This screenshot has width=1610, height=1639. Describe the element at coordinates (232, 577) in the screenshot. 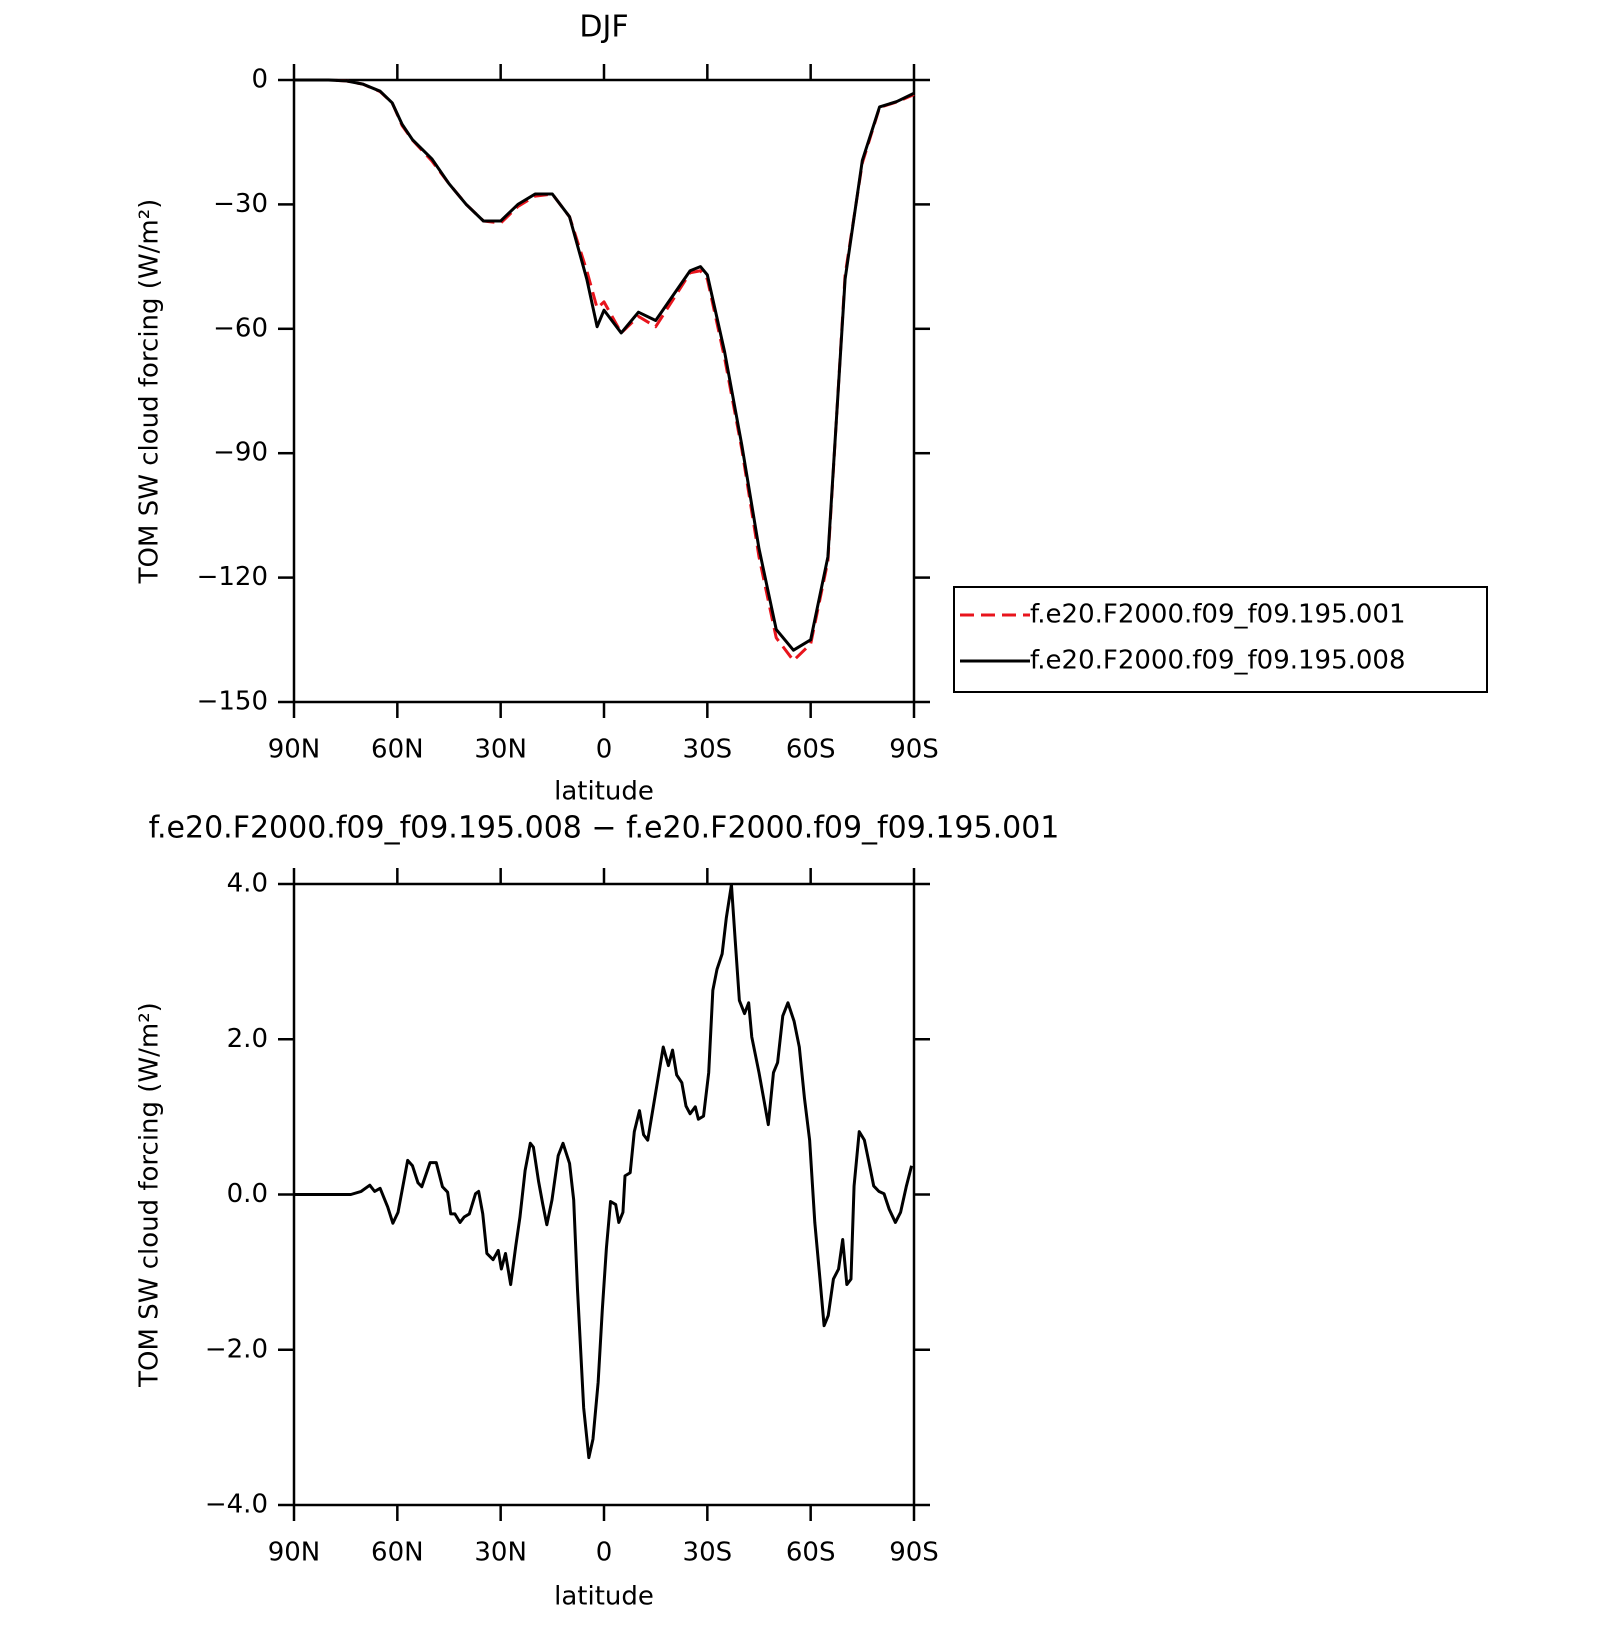

I see `y-tick-label: −120` at that location.